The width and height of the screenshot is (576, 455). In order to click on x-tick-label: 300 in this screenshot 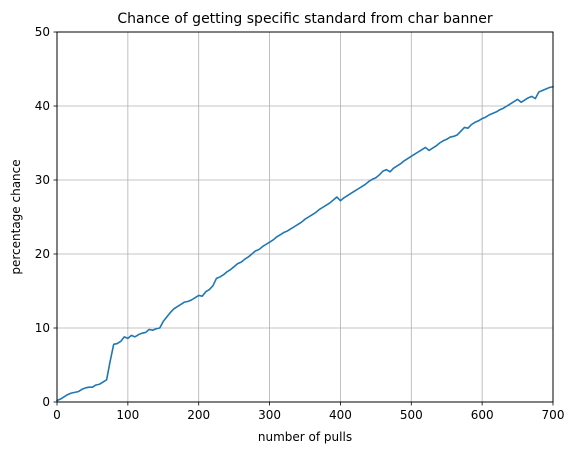, I will do `click(269, 415)`.